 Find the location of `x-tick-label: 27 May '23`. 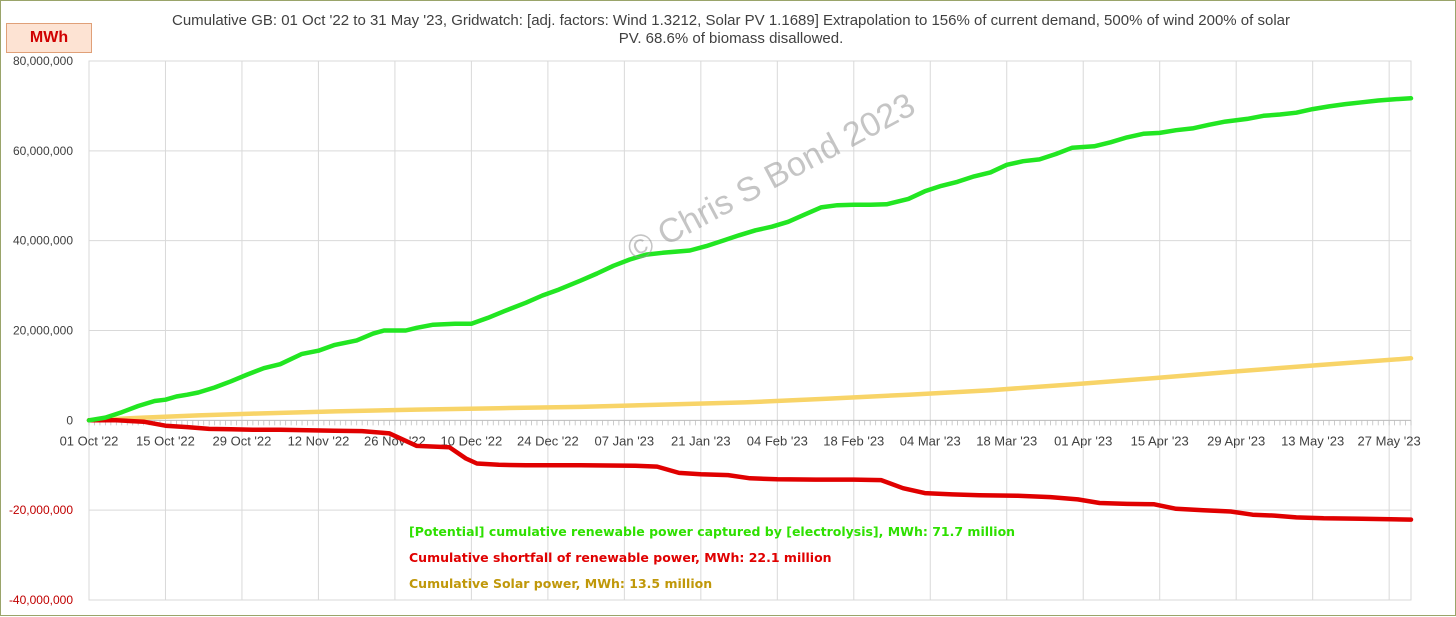

x-tick-label: 27 May '23 is located at coordinates (1389, 440).